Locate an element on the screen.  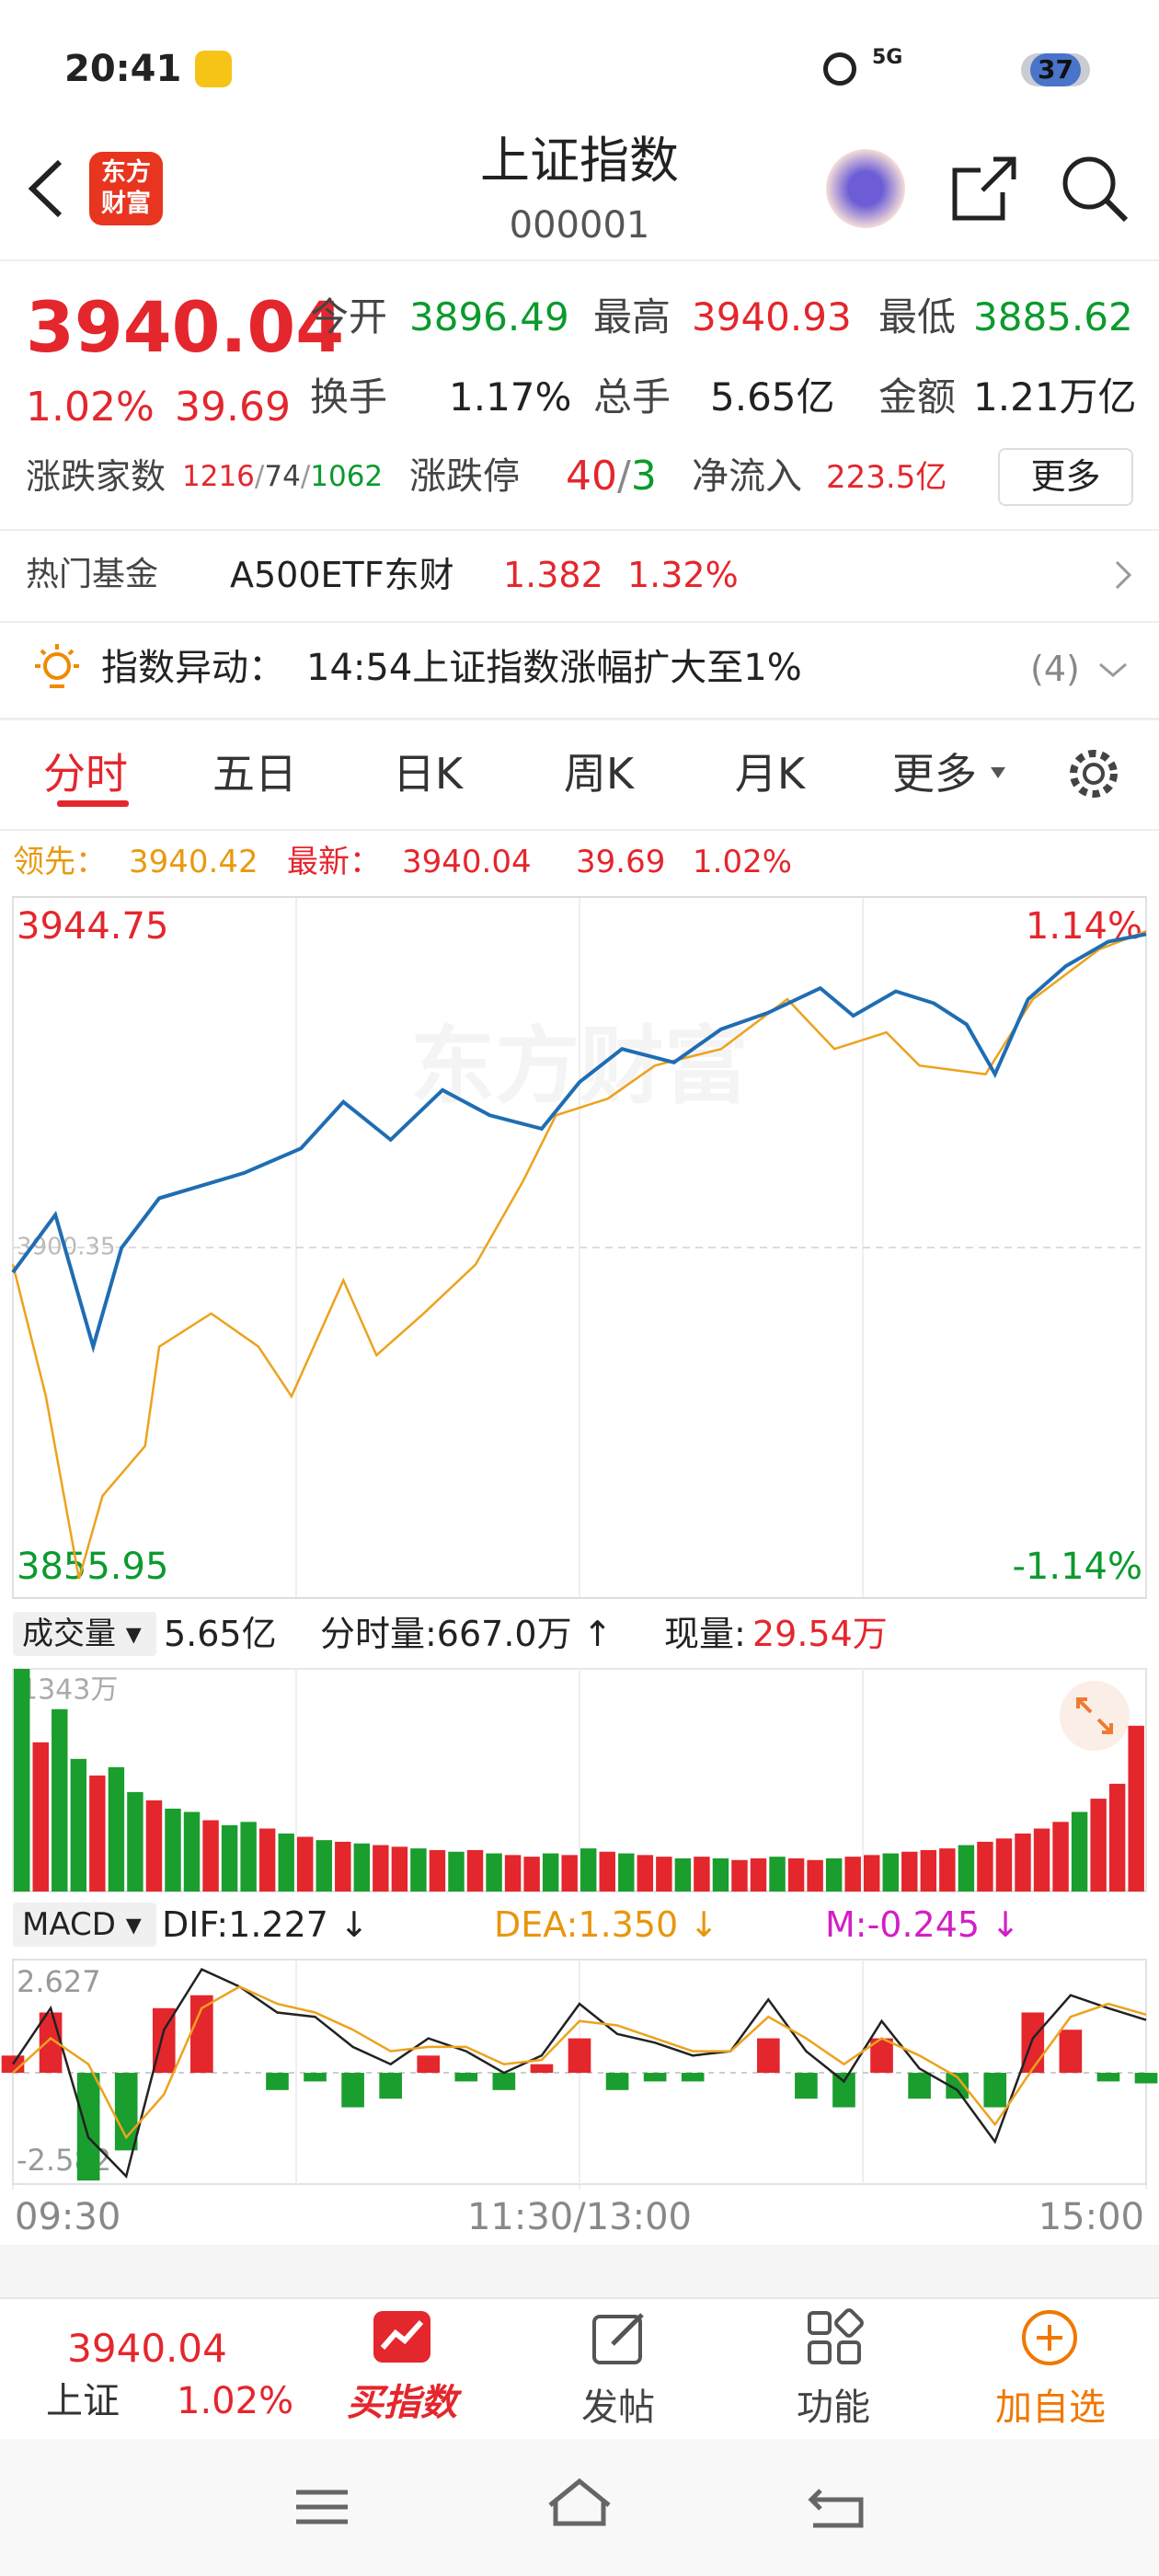
label: 金额 is located at coordinates (917, 397).